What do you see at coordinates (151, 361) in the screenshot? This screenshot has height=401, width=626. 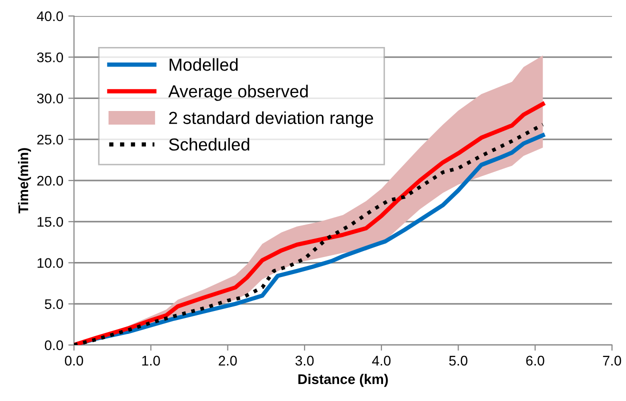 I see `x-tick-label: 1.0` at bounding box center [151, 361].